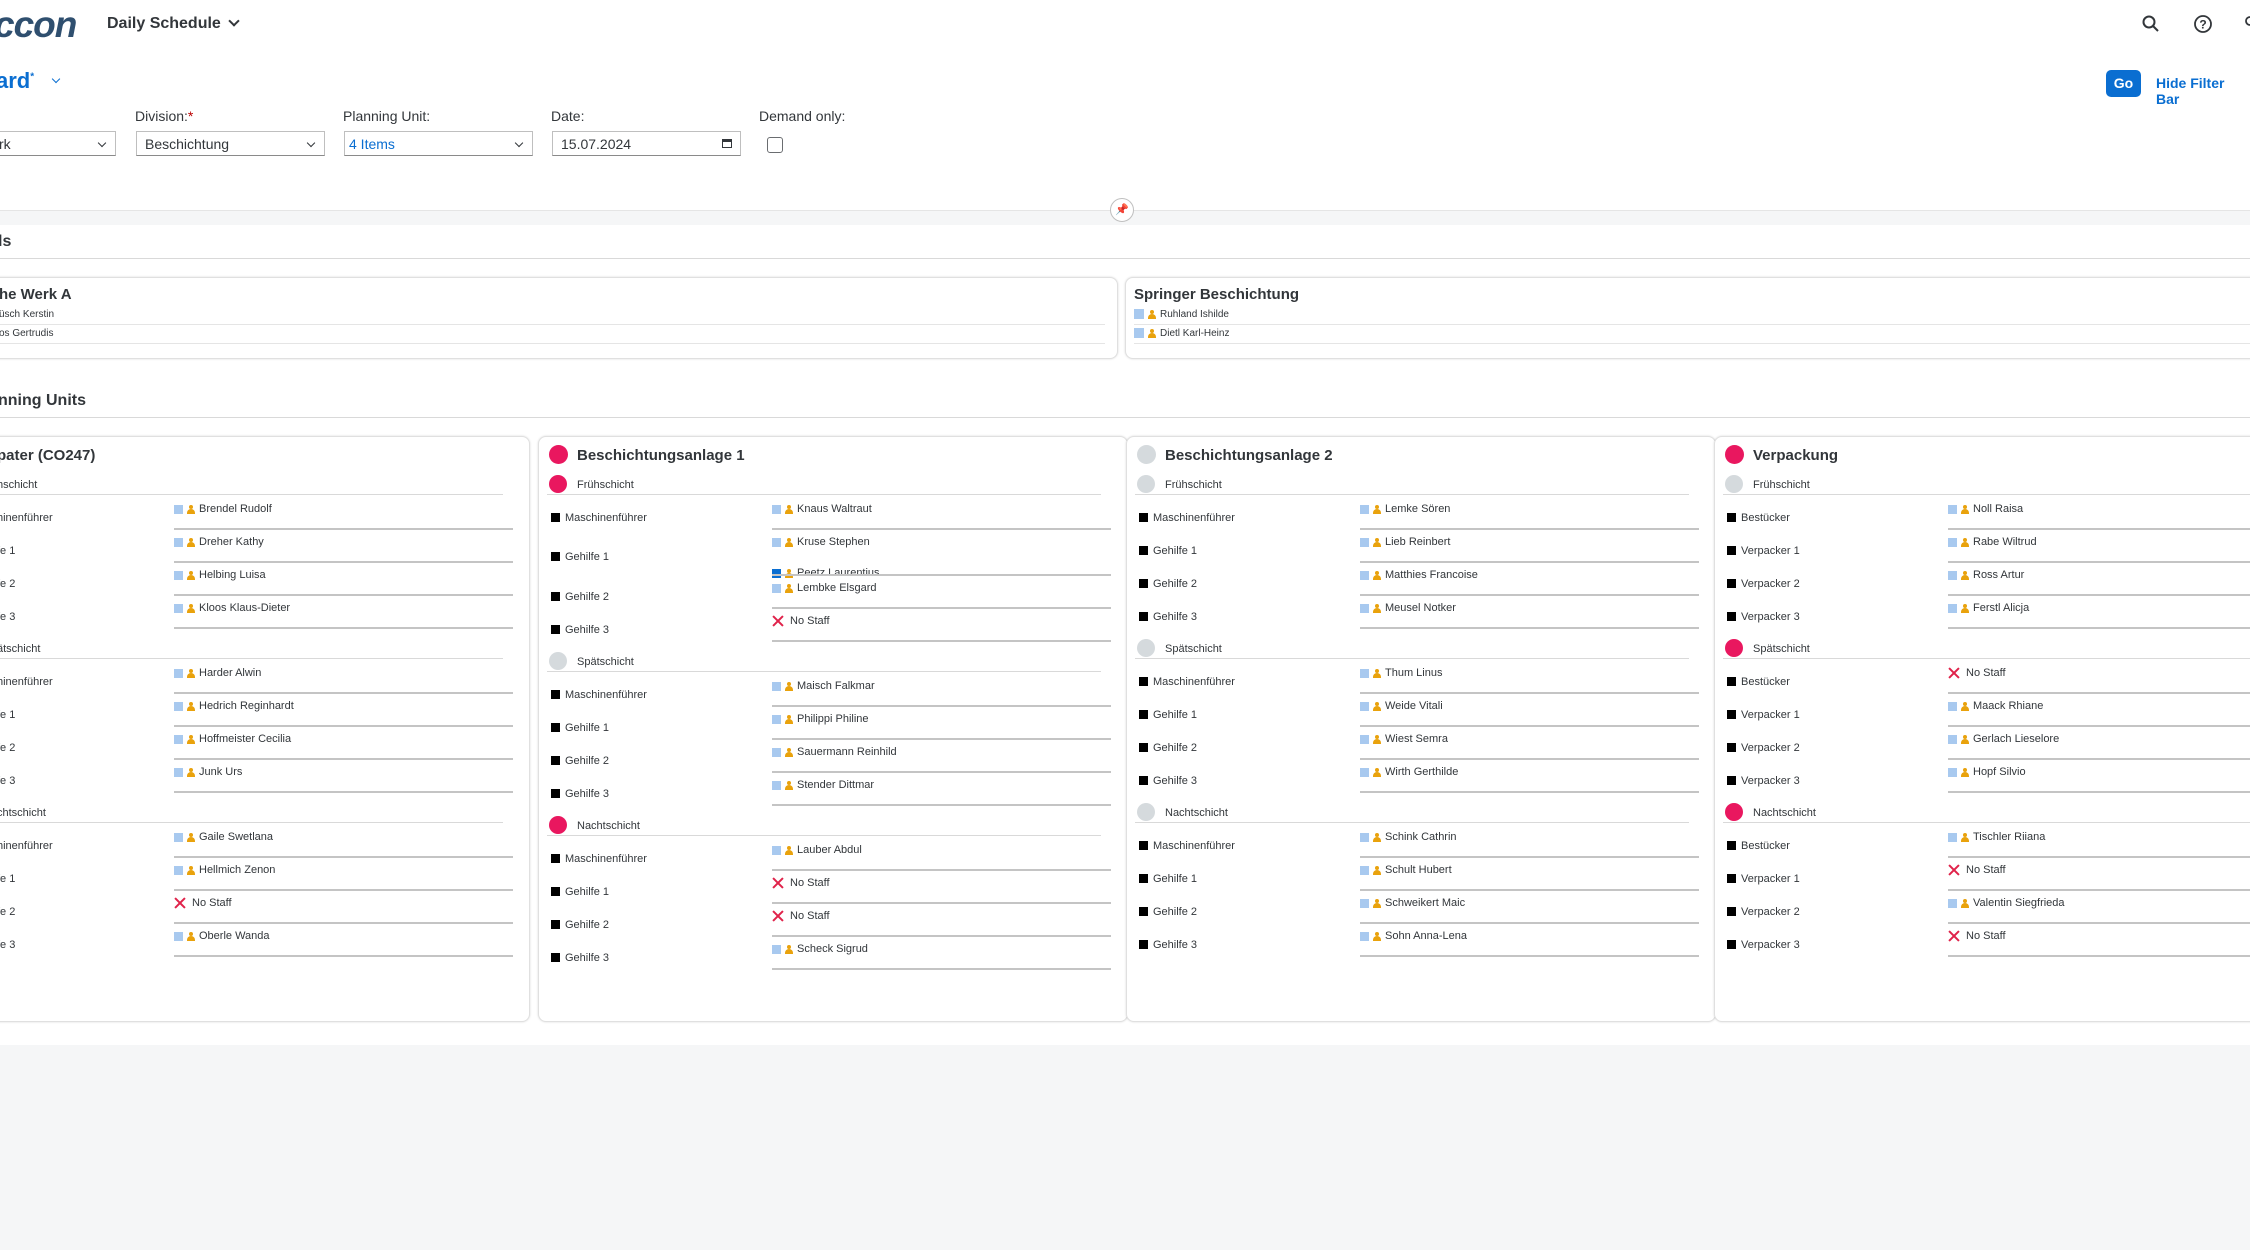 This screenshot has width=2250, height=1250. Describe the element at coordinates (1122, 210) in the screenshot. I see `pin-icon: 📌` at that location.